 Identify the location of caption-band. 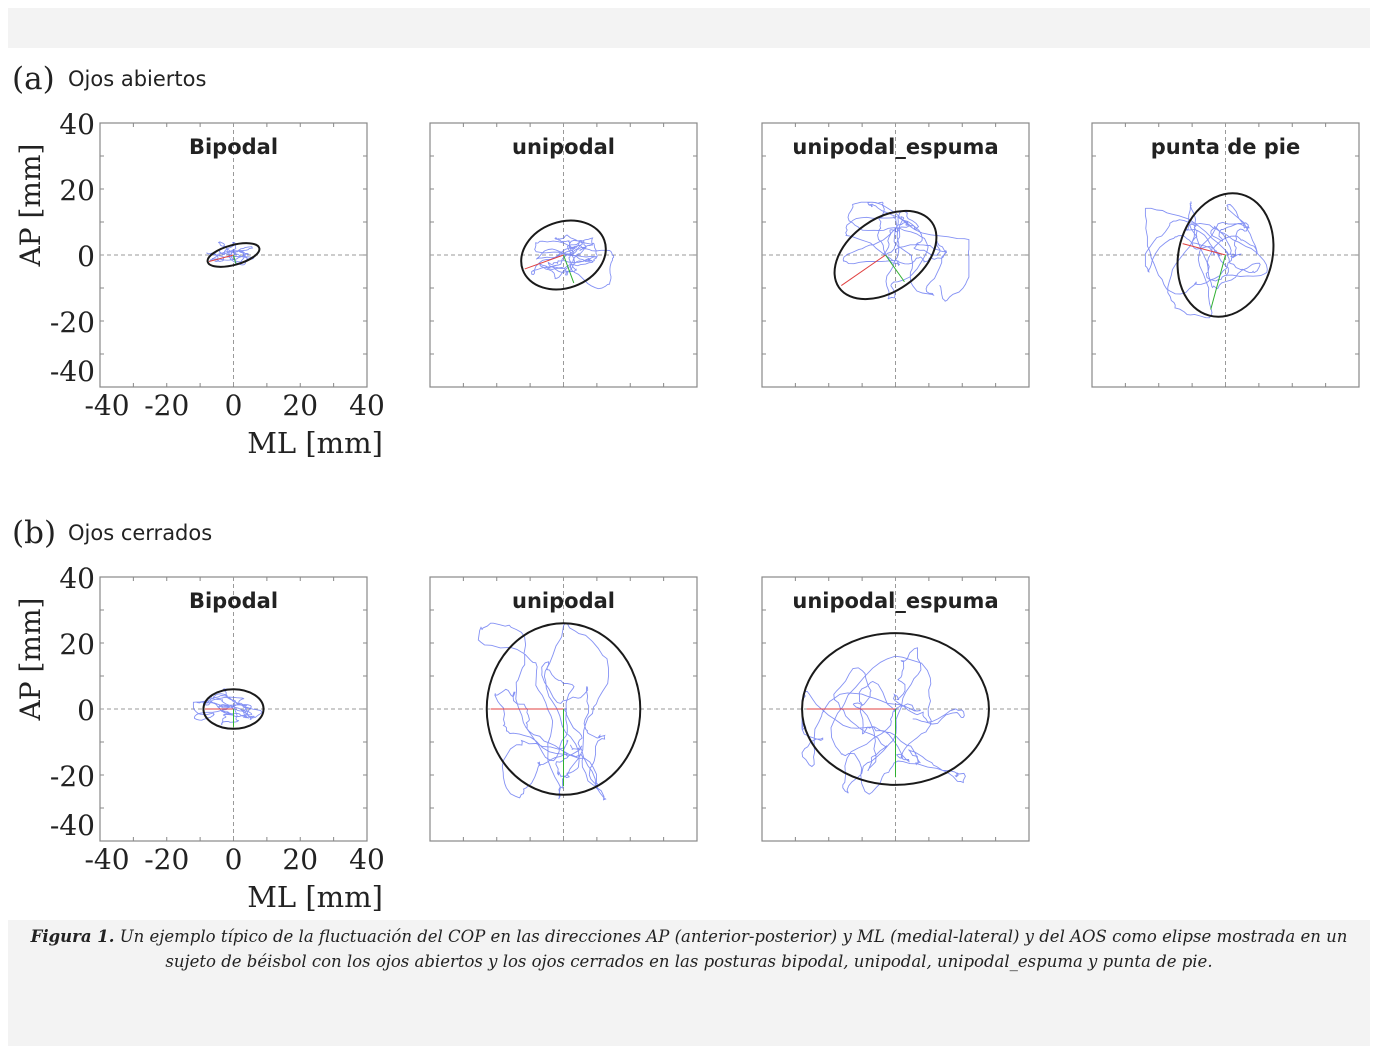
(689, 983).